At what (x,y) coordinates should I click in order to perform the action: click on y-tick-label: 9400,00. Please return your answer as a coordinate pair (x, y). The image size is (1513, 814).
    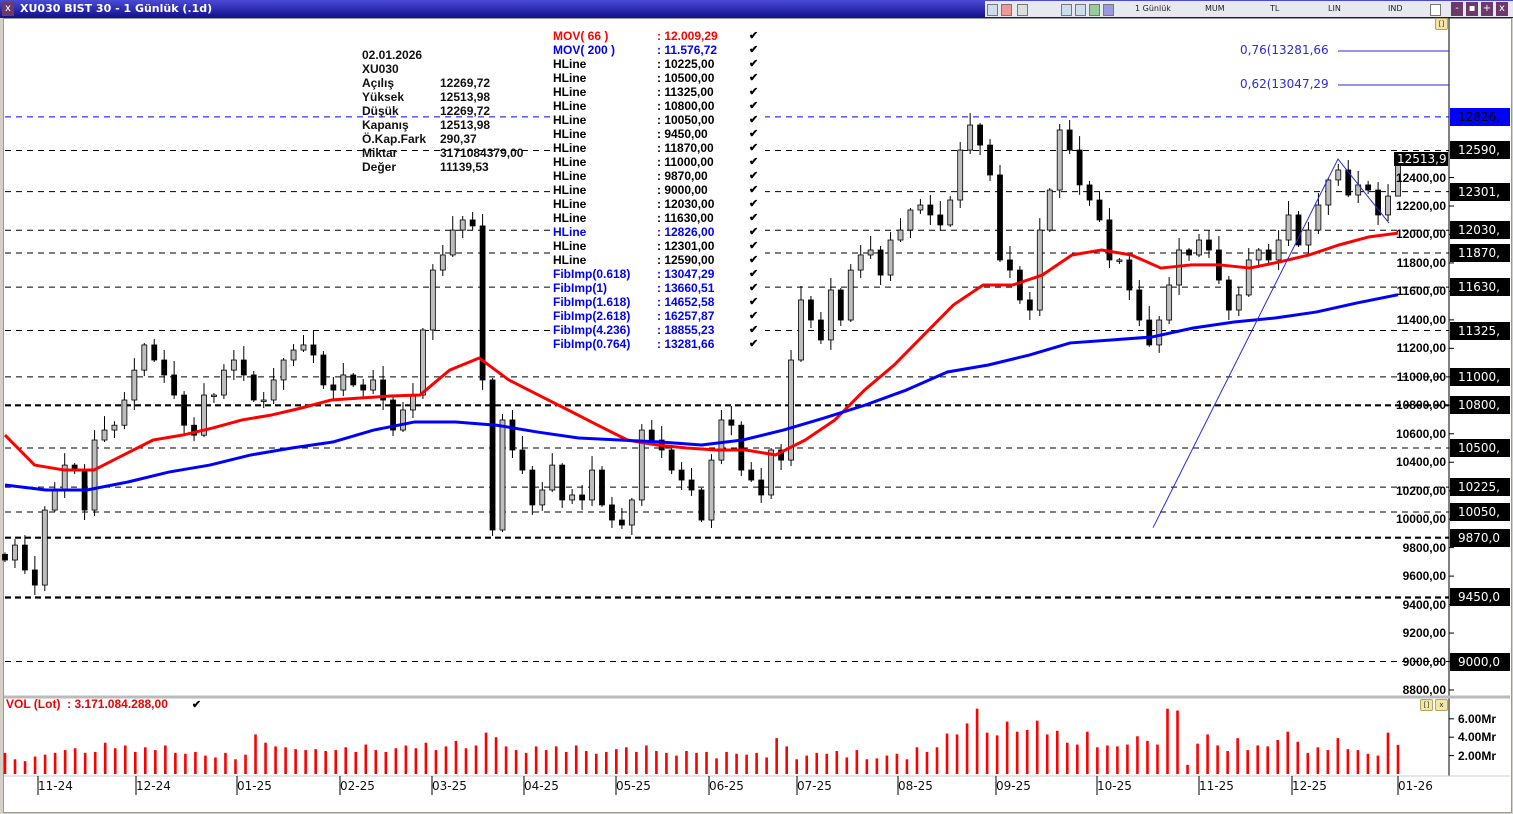
    Looking at the image, I should click on (1424, 604).